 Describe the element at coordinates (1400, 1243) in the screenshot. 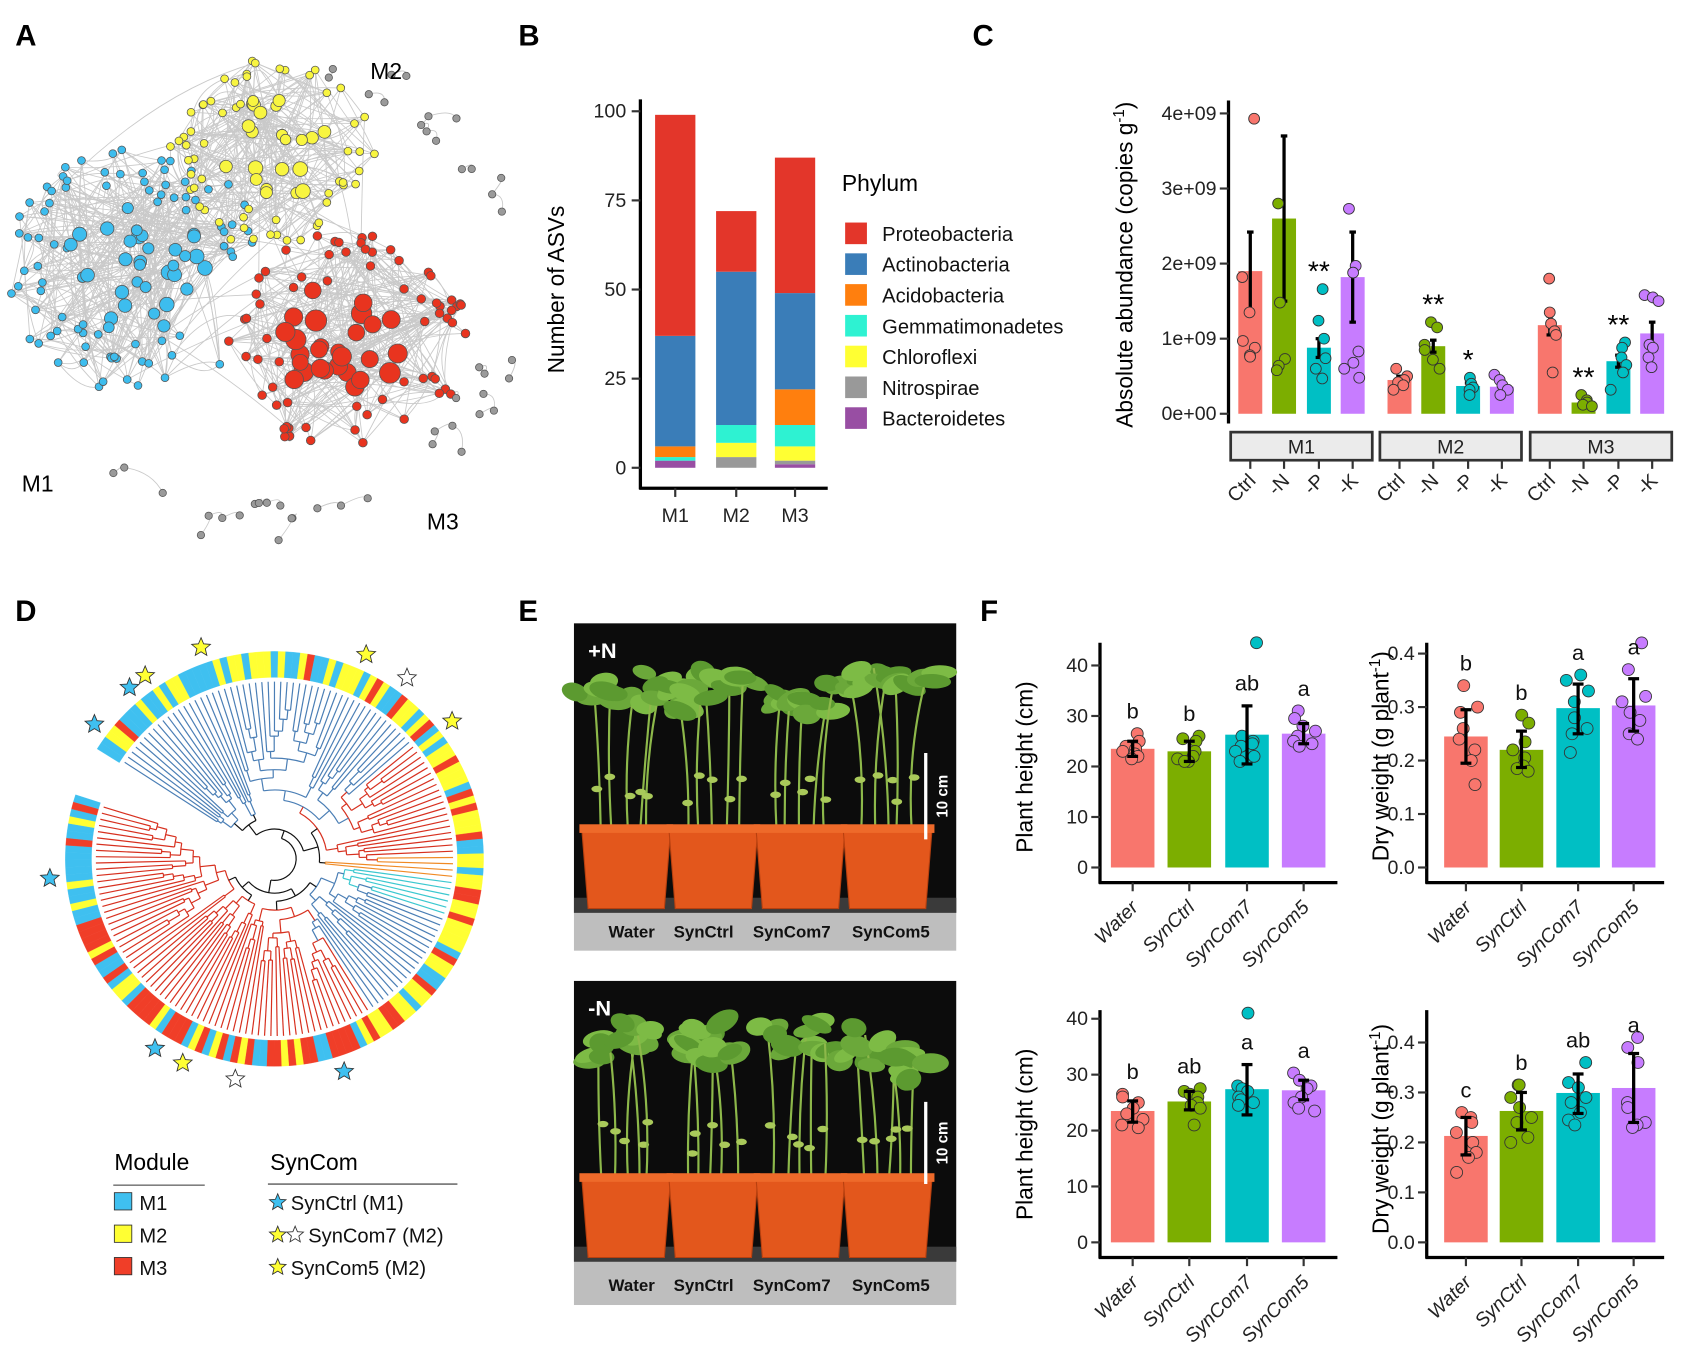

I see `y-tick-label: 0.0` at that location.